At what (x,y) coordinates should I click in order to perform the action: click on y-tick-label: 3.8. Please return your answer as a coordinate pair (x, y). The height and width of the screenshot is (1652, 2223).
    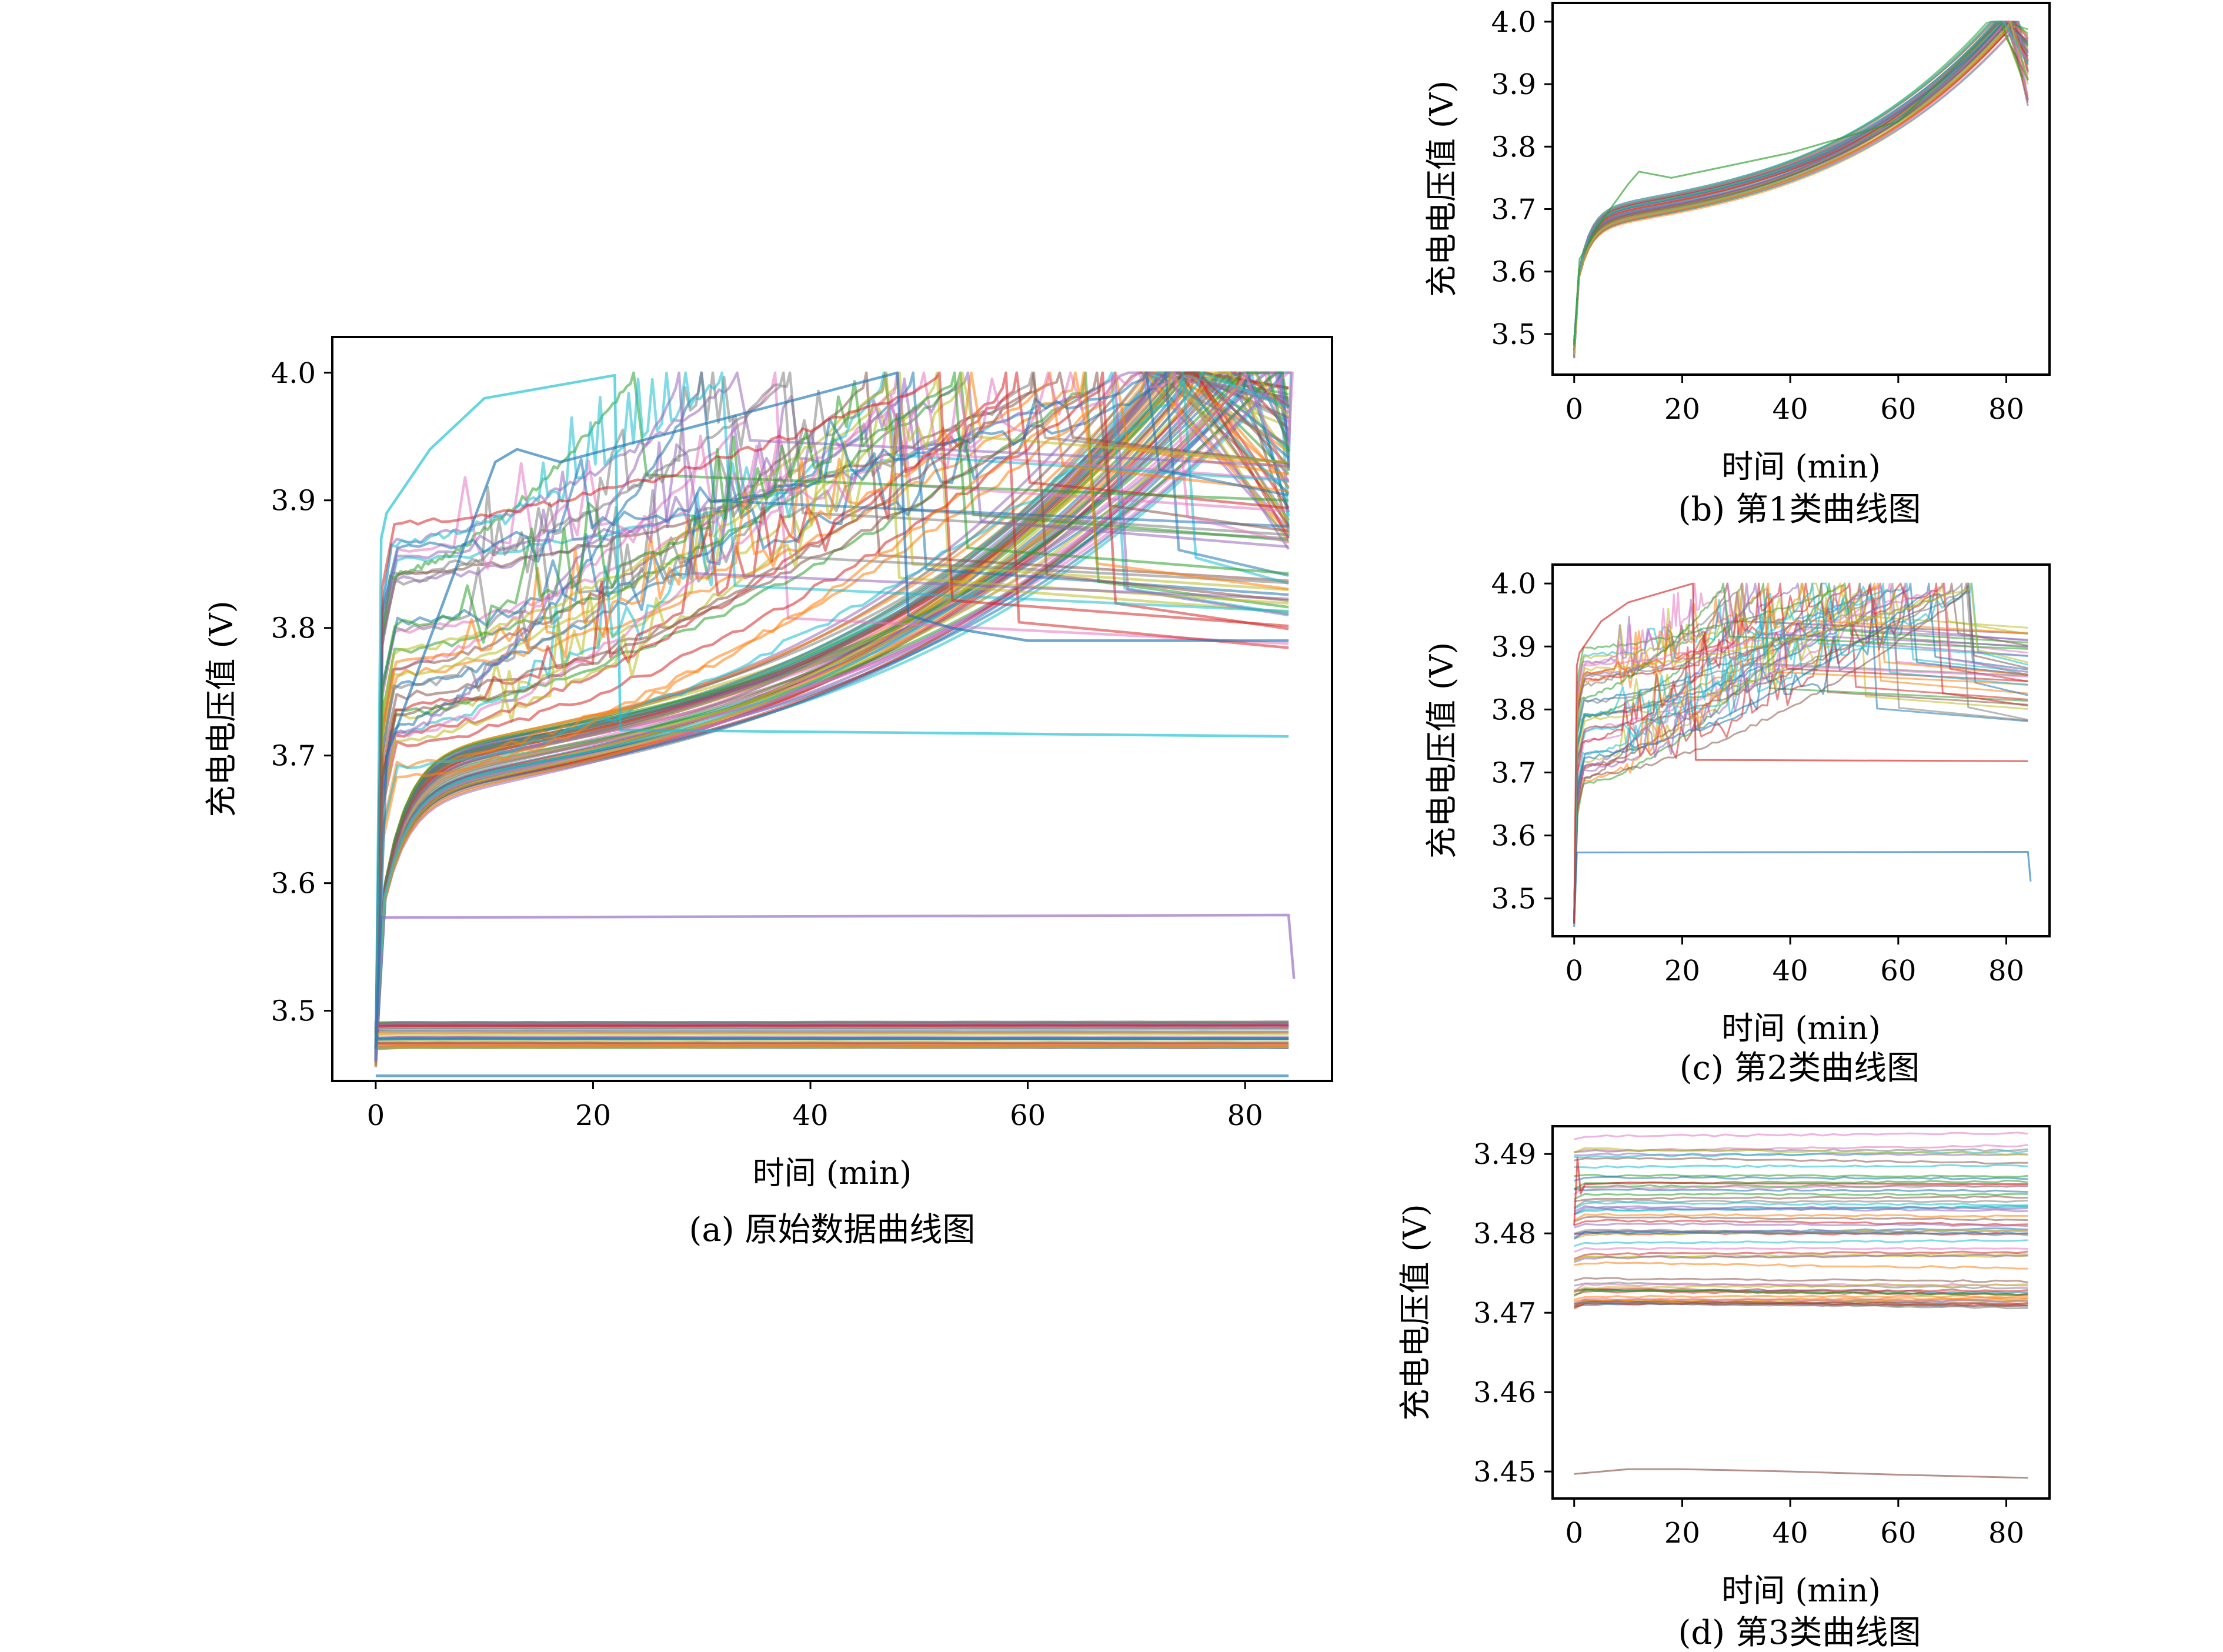
    Looking at the image, I should click on (1513, 709).